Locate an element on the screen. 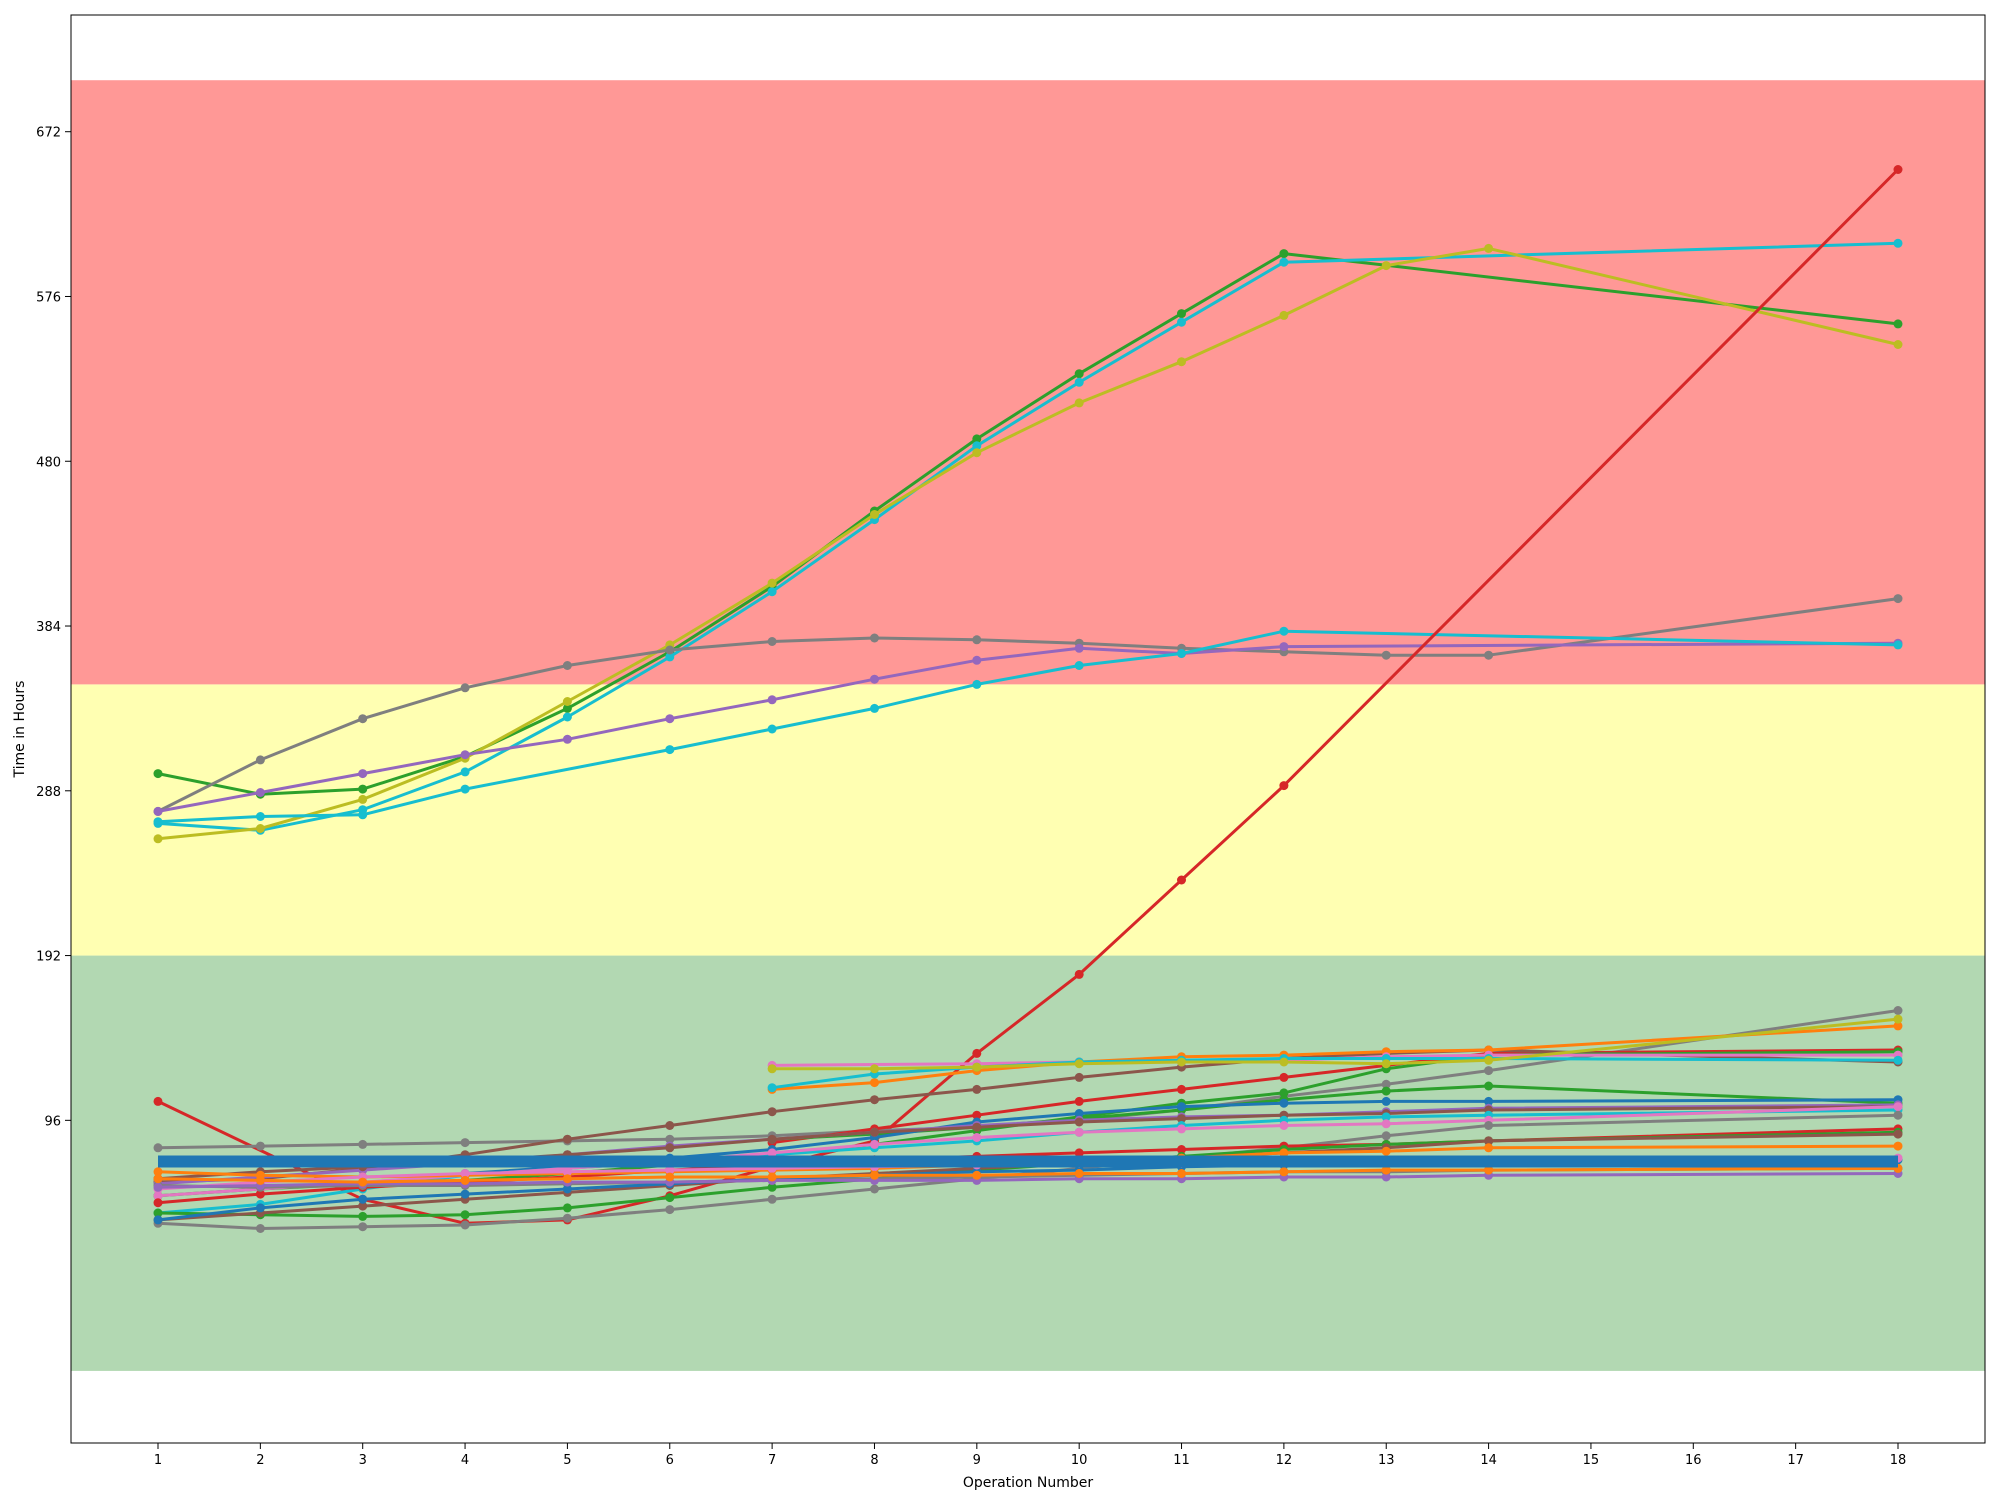  y-tick-label: 192 is located at coordinates (48, 957).